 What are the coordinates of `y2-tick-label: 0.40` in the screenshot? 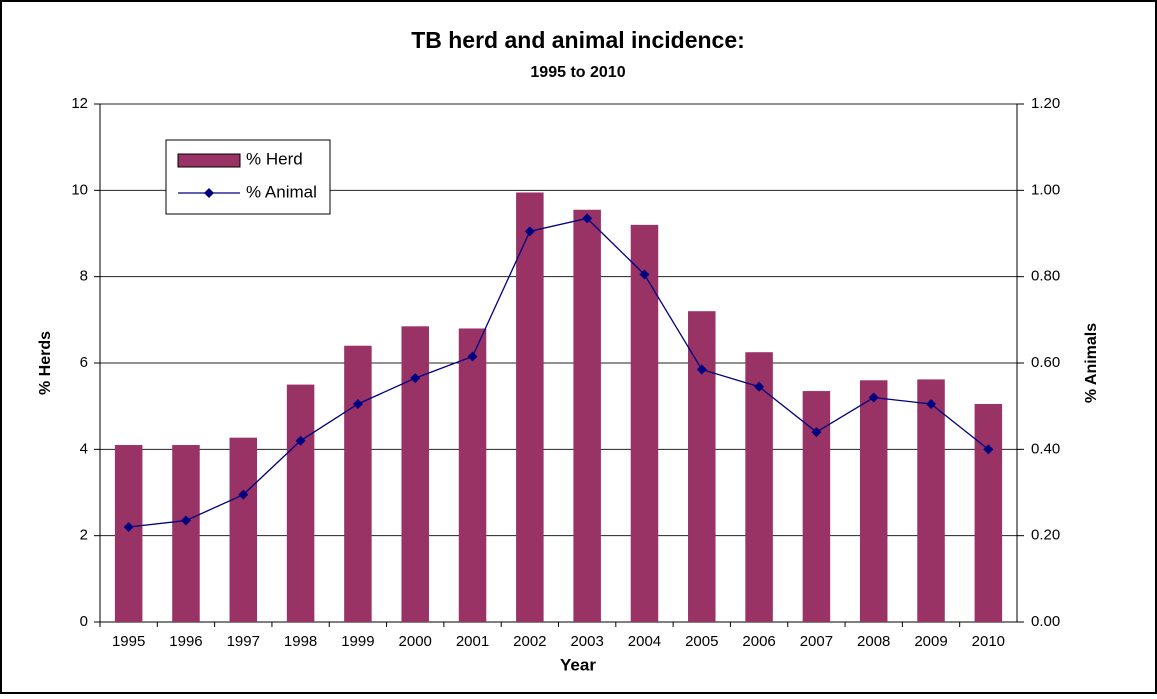 It's located at (1045, 448).